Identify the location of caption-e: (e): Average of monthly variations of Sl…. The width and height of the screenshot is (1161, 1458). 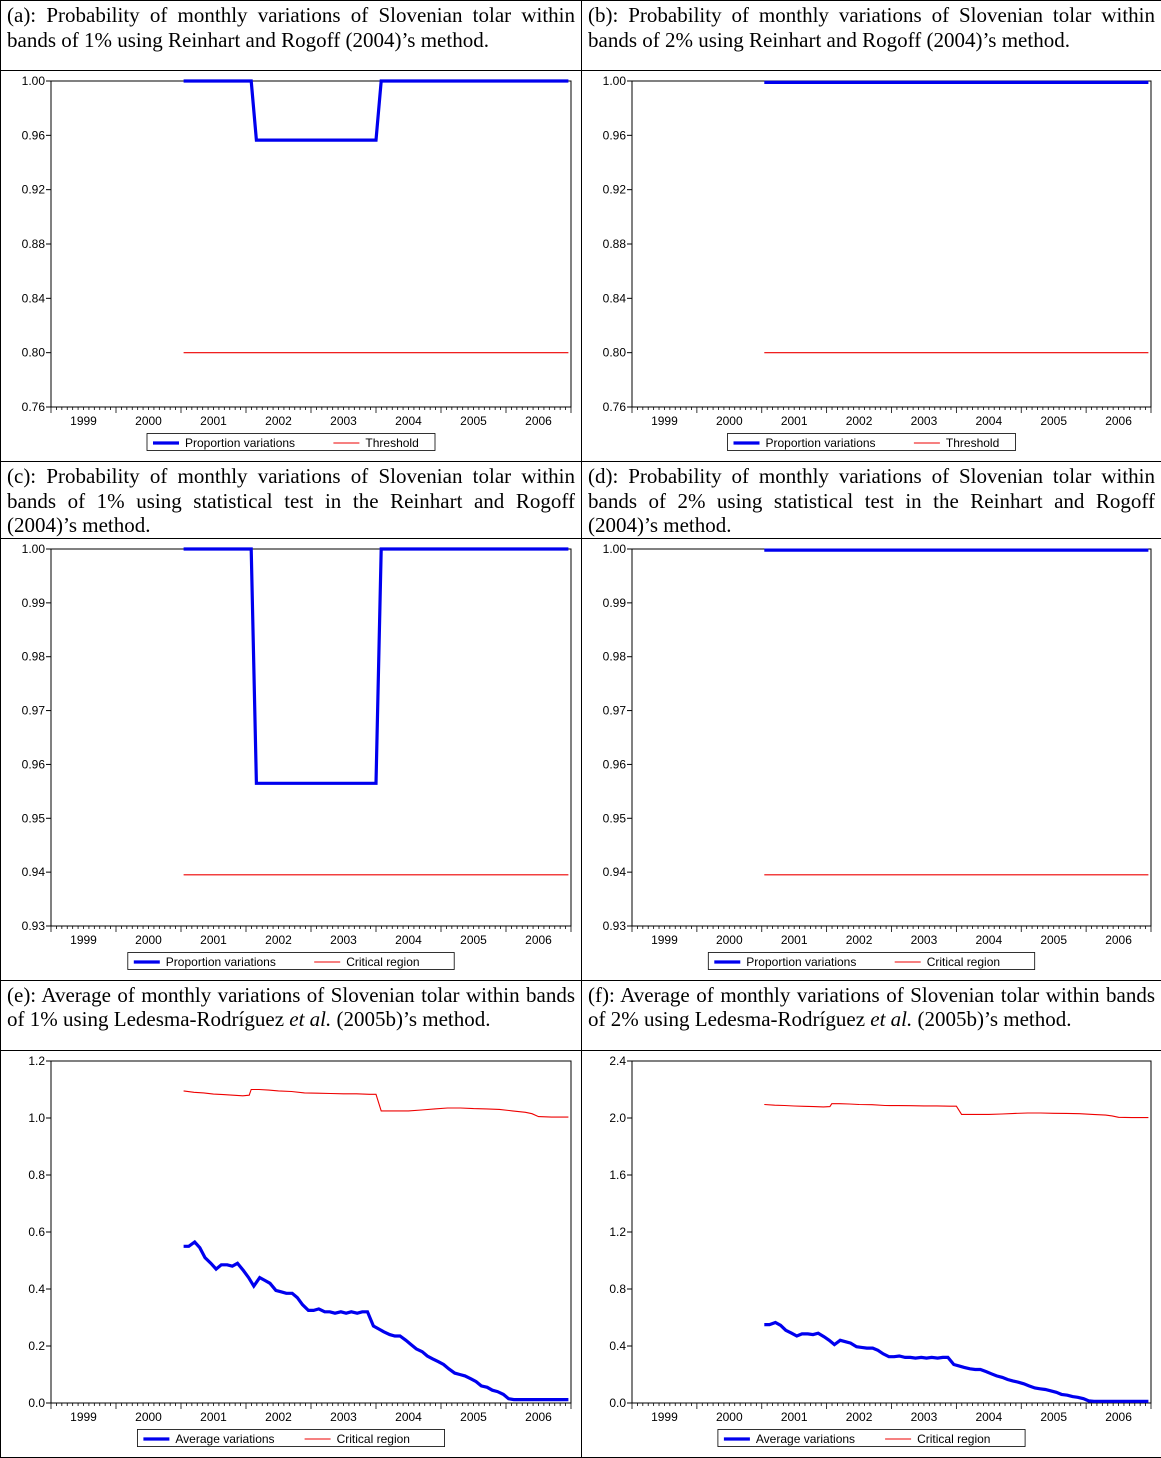
(291, 1006).